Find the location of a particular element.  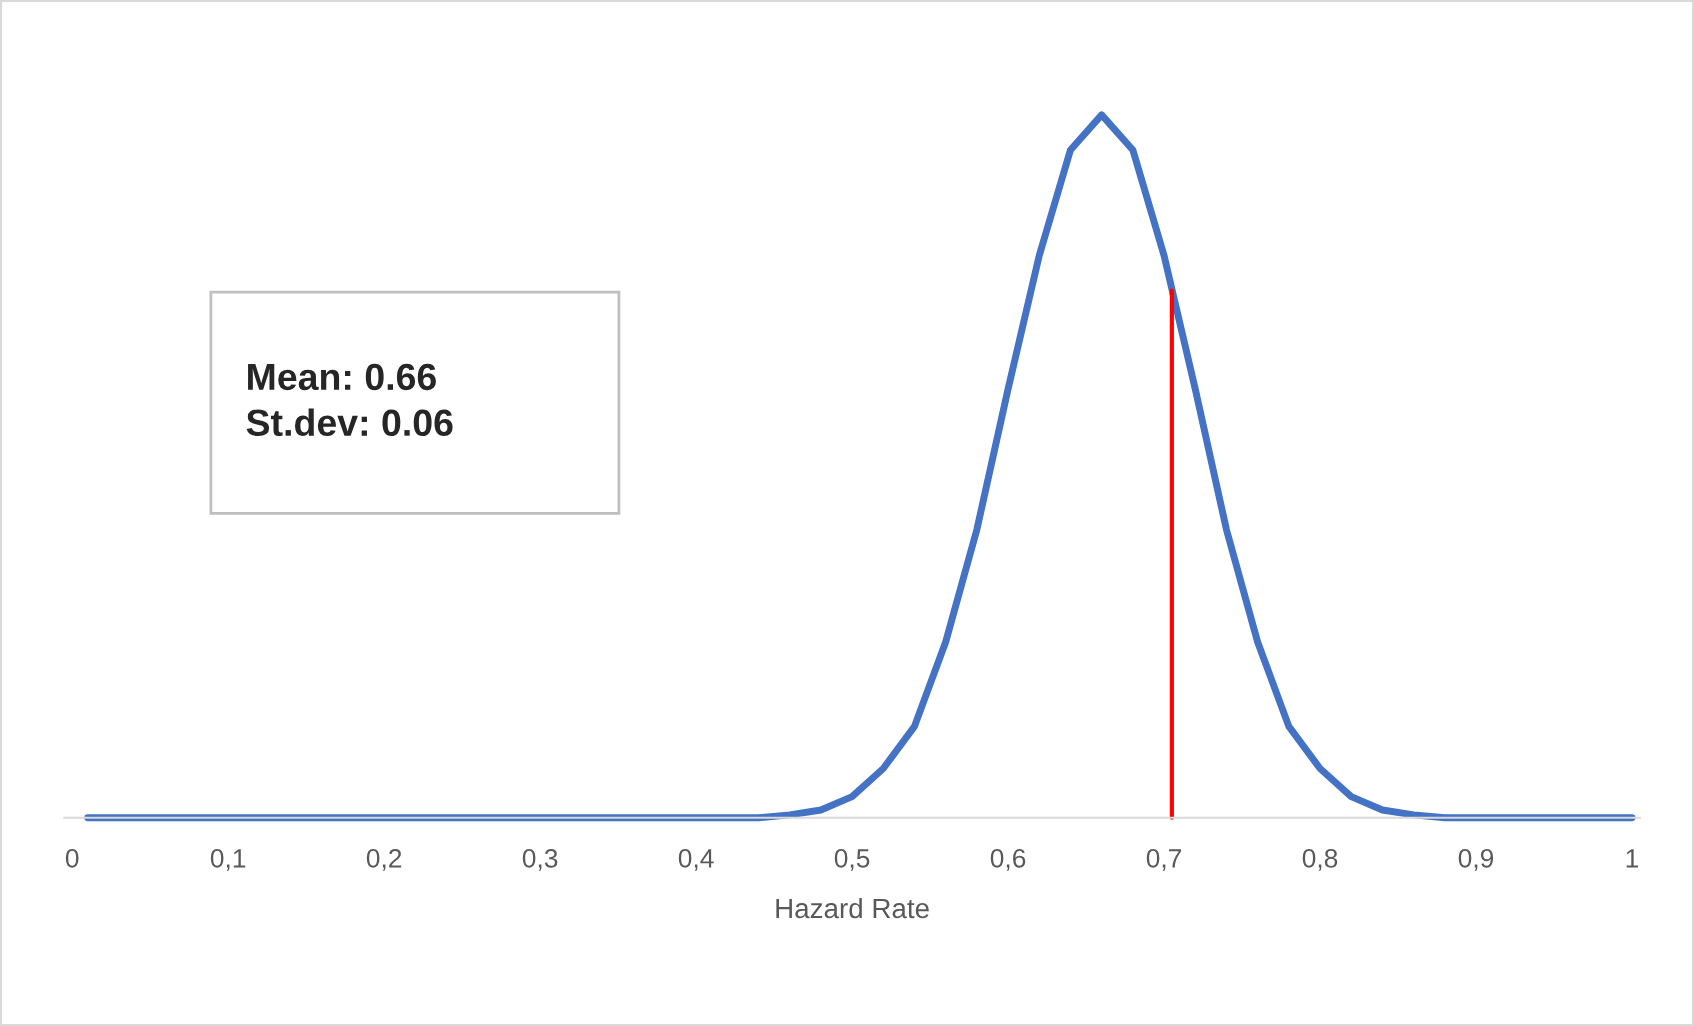

x-tick-label: 0 is located at coordinates (72, 858).